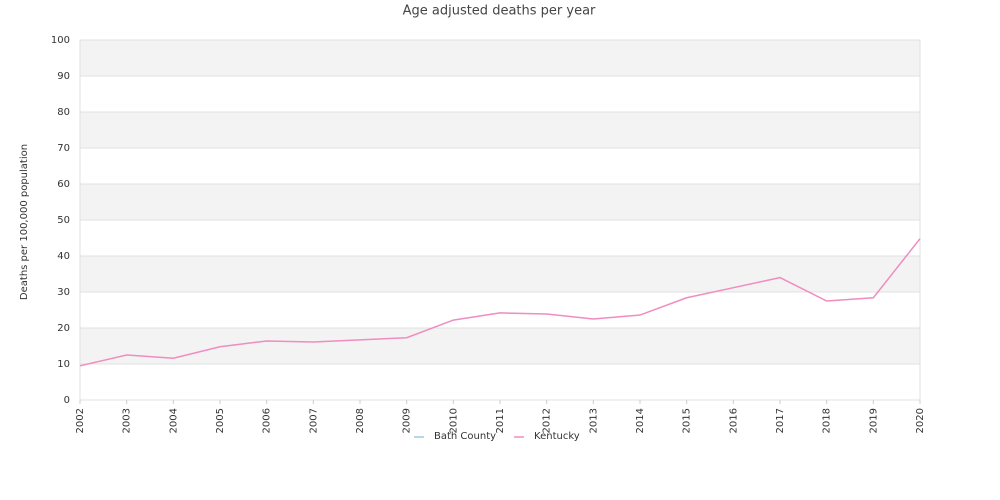  What do you see at coordinates (733, 420) in the screenshot?
I see `x-tick-label: 2016` at bounding box center [733, 420].